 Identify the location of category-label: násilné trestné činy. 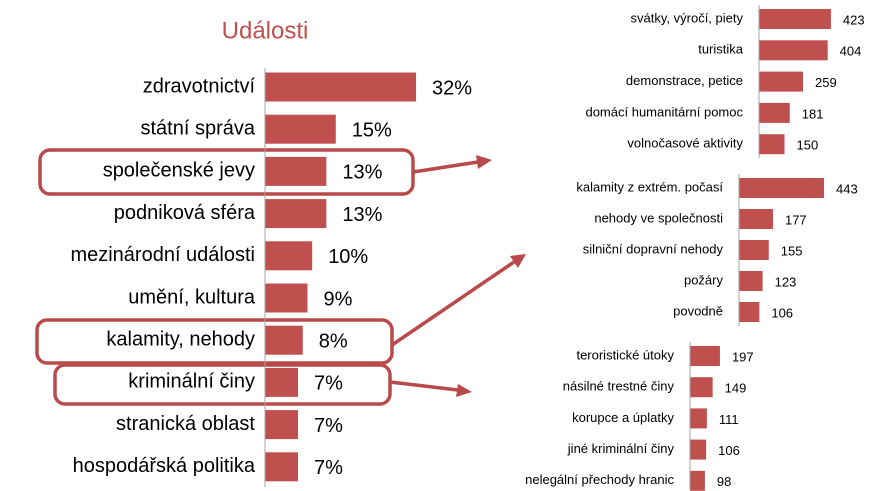
(619, 386).